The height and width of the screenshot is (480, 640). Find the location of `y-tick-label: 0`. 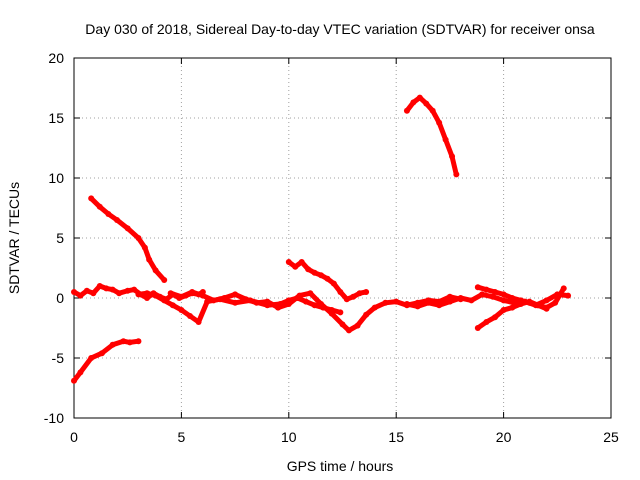

y-tick-label: 0 is located at coordinates (60, 298).